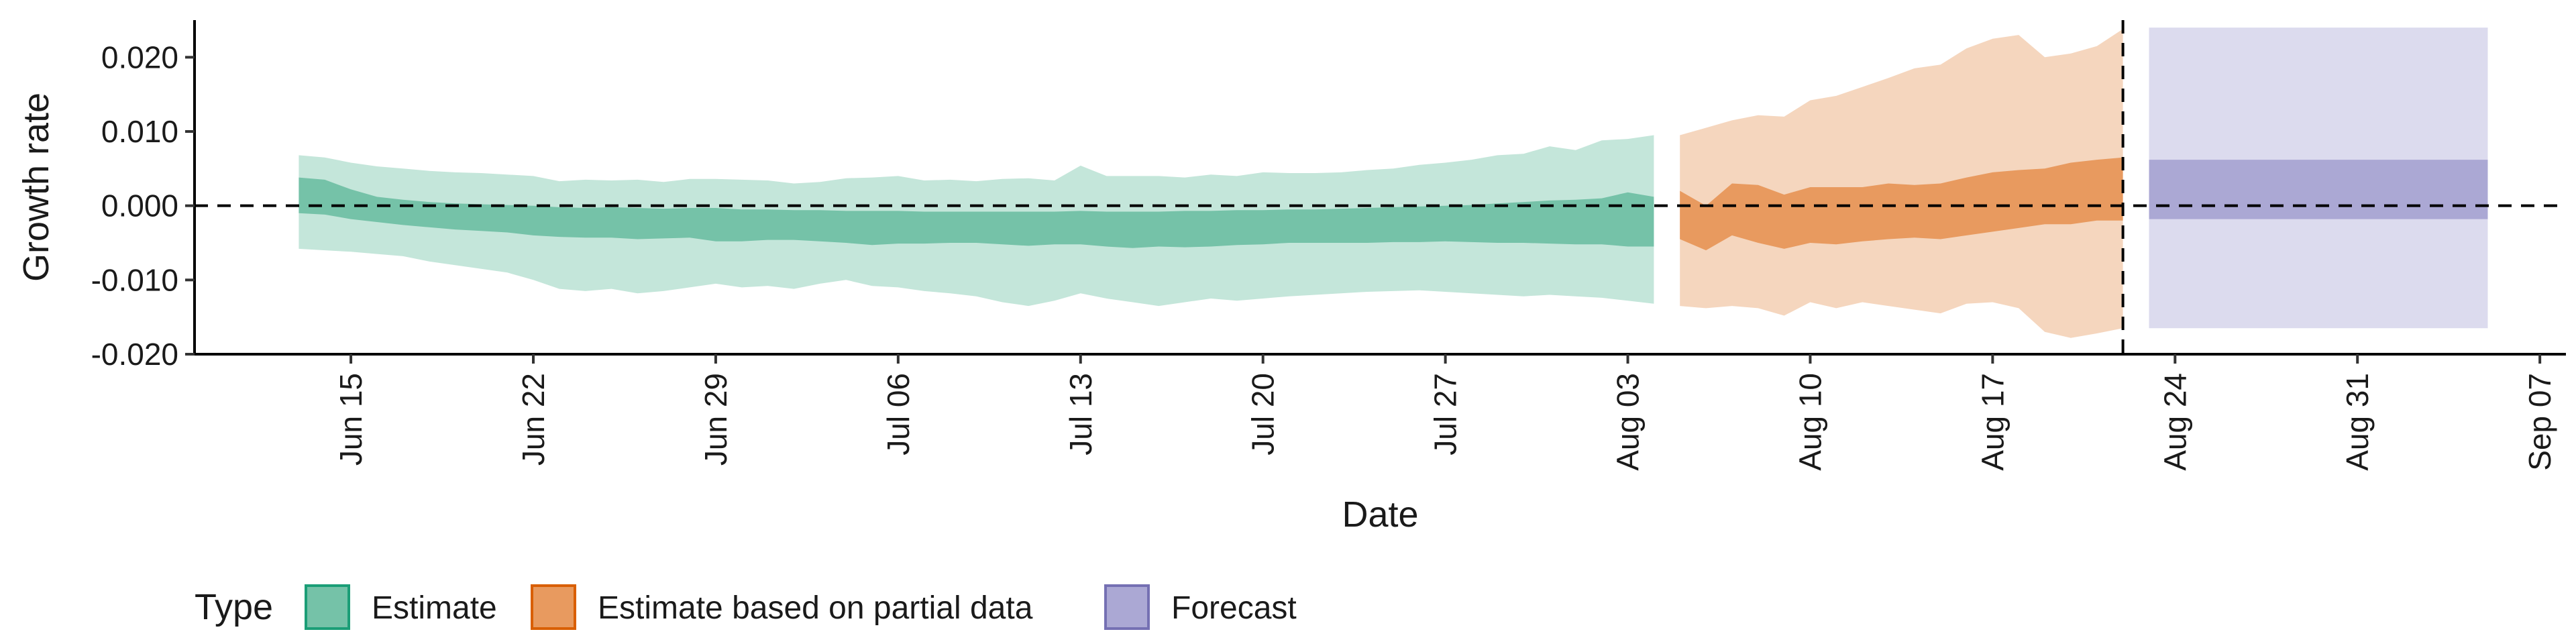 The image size is (2576, 644). What do you see at coordinates (815, 608) in the screenshot?
I see `legend-label-1: Estimate based on partial data` at bounding box center [815, 608].